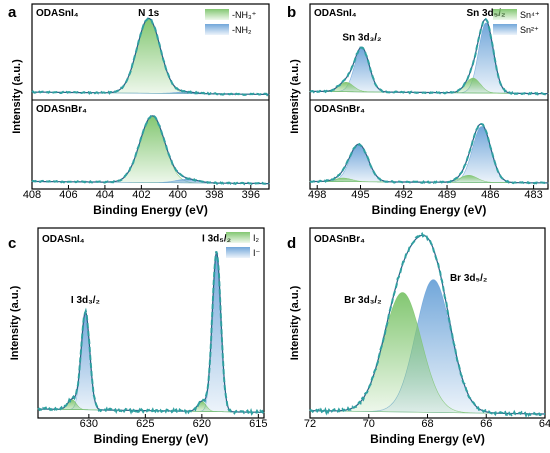 Image resolution: width=550 pixels, height=453 pixels. Describe the element at coordinates (485, 13) in the screenshot. I see `peak-label: Sn 3d₅/₂` at that location.